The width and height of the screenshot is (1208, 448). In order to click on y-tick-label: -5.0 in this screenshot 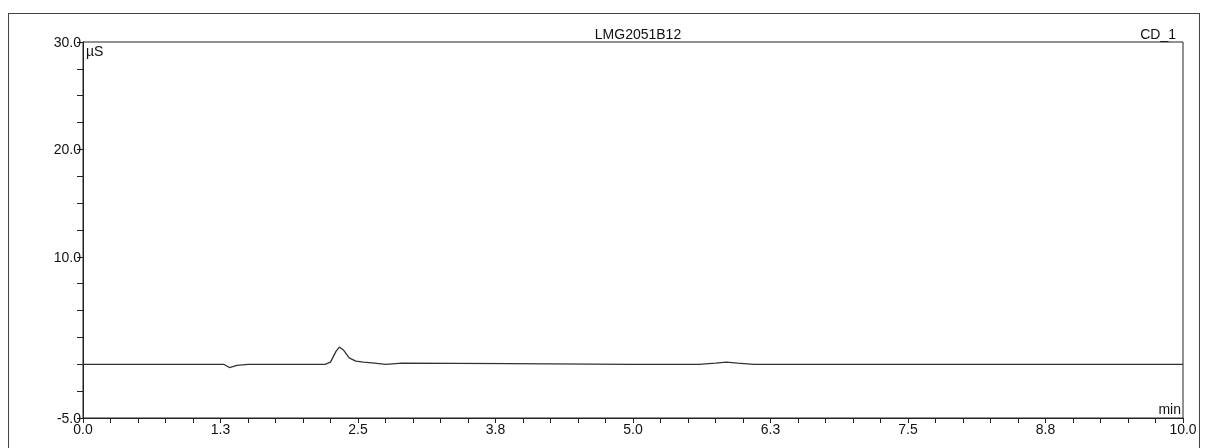, I will do `click(69, 418)`.